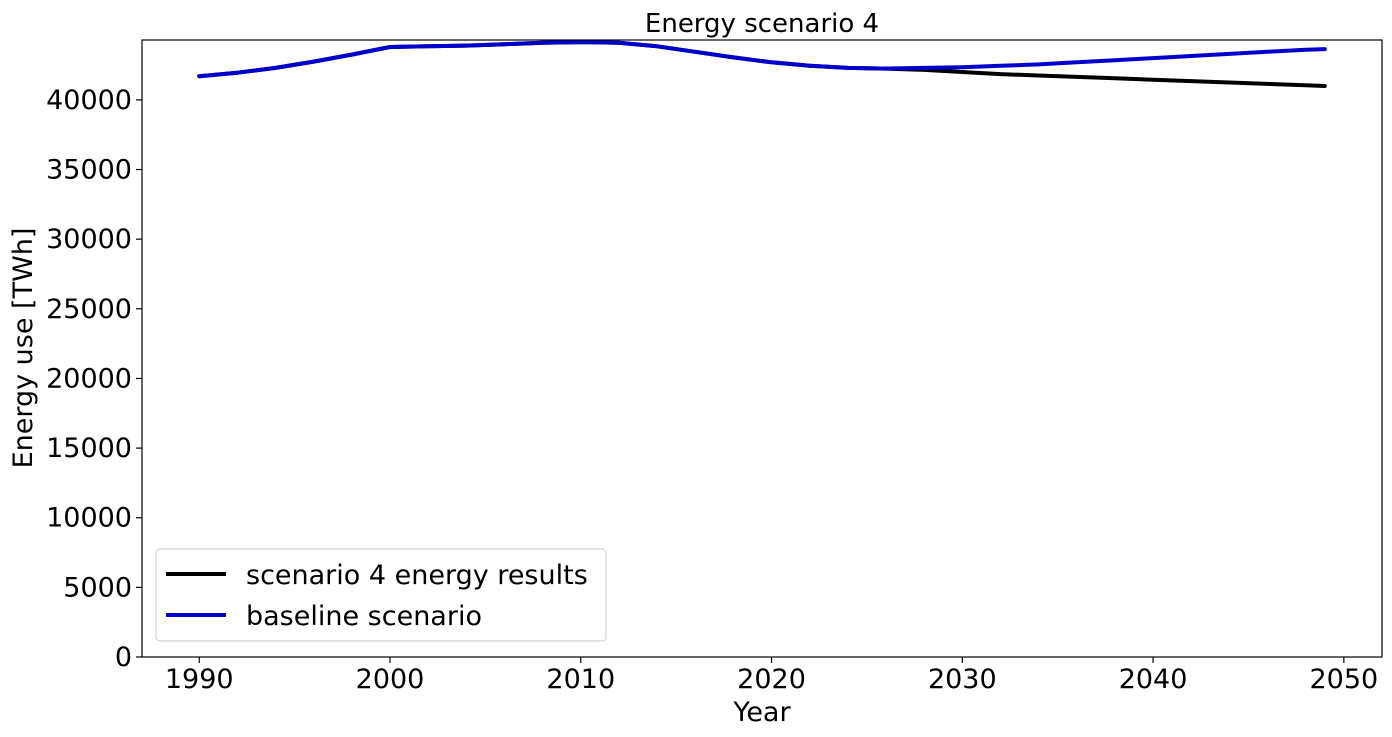 This screenshot has height=737, width=1392. I want to click on y-axis: 0 5000 10000 15000 20000 25000 30000 35000 40000, so click(94, 379).